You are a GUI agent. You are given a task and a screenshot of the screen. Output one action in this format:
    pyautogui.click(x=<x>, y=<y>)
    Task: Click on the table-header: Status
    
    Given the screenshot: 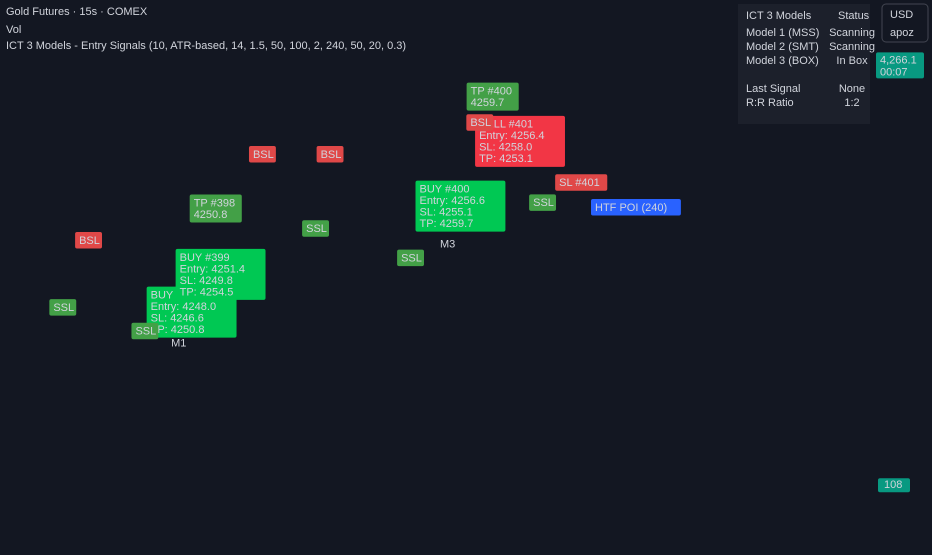 What is the action you would take?
    pyautogui.click(x=854, y=16)
    